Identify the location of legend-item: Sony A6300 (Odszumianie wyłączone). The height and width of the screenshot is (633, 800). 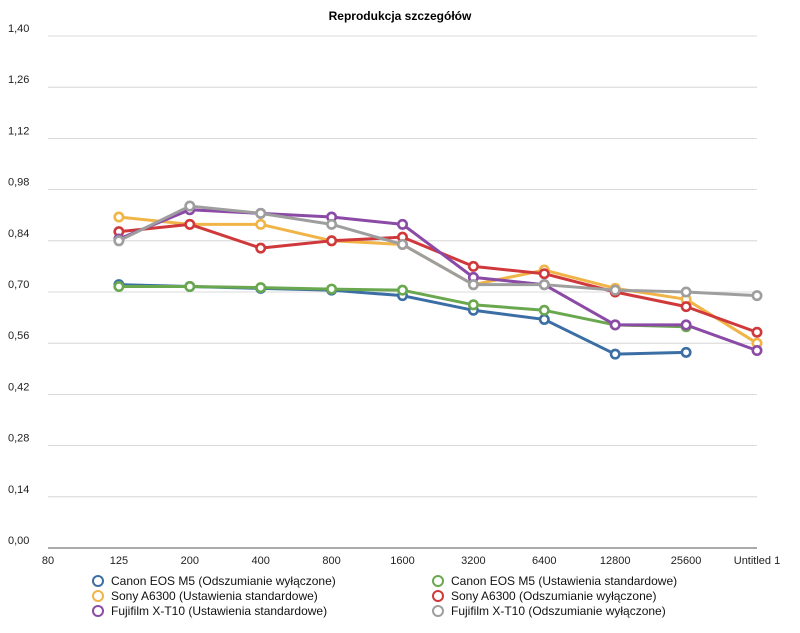
(582, 596).